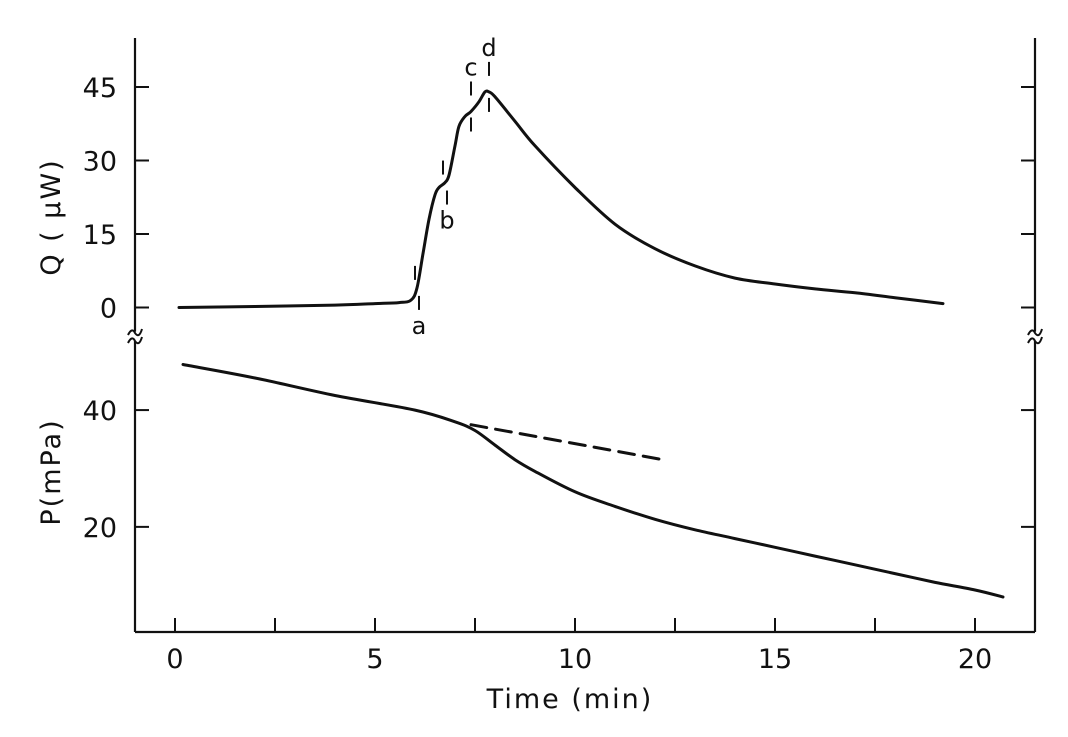 This screenshot has height=737, width=1068. I want to click on left-axis-break-upper, so click(135, 332).